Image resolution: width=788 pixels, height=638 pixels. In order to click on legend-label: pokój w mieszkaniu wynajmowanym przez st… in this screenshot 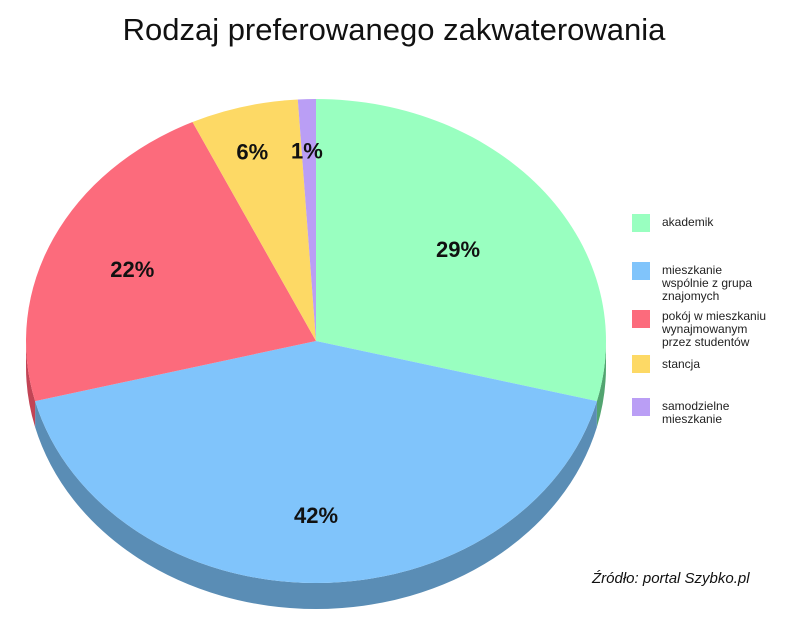, I will do `click(714, 329)`.